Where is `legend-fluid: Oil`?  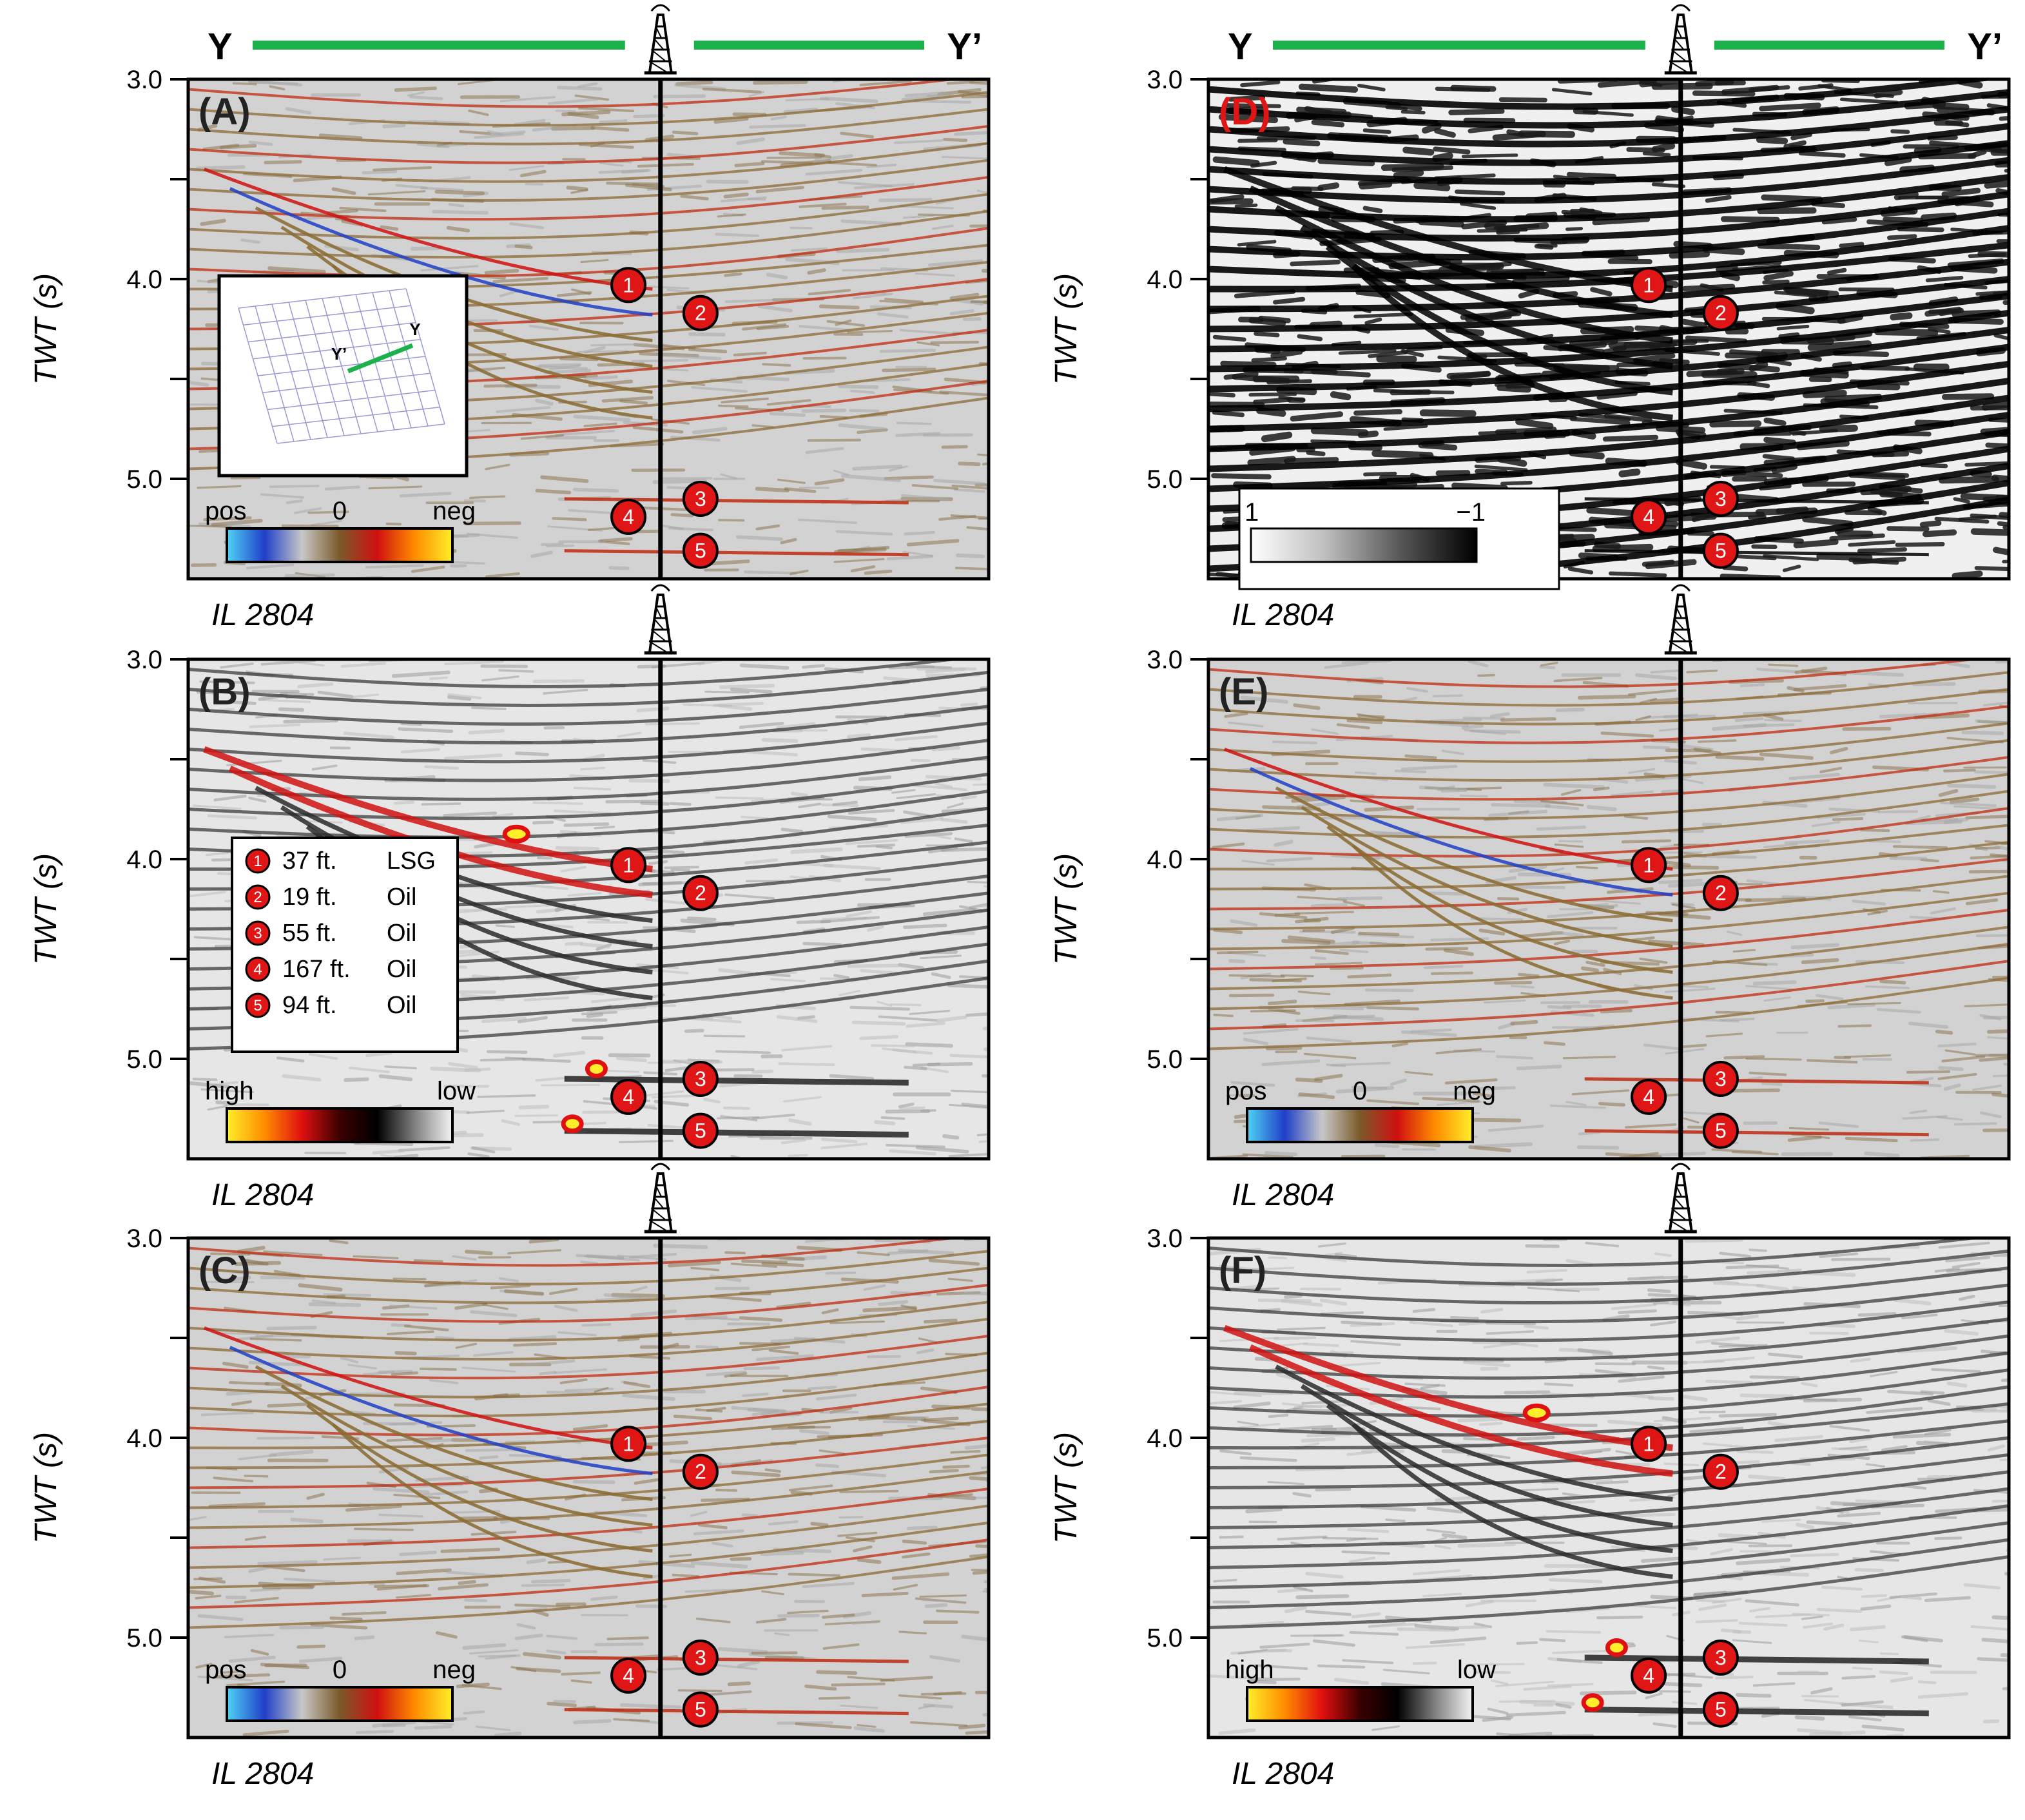
legend-fluid: Oil is located at coordinates (401, 969).